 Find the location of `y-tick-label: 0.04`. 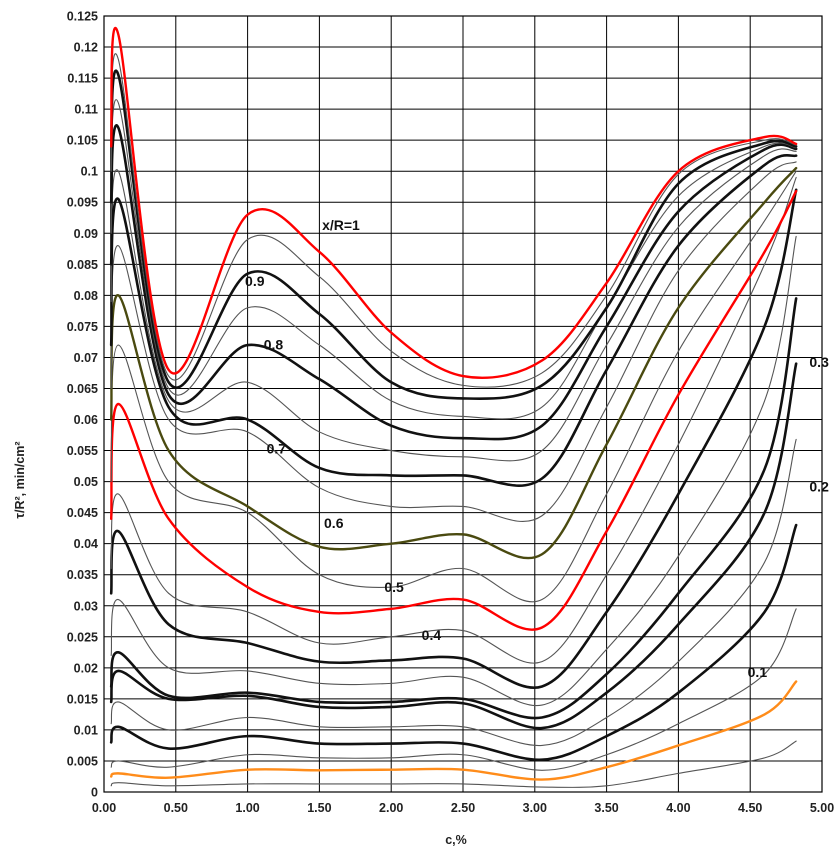

y-tick-label: 0.04 is located at coordinates (86, 544).